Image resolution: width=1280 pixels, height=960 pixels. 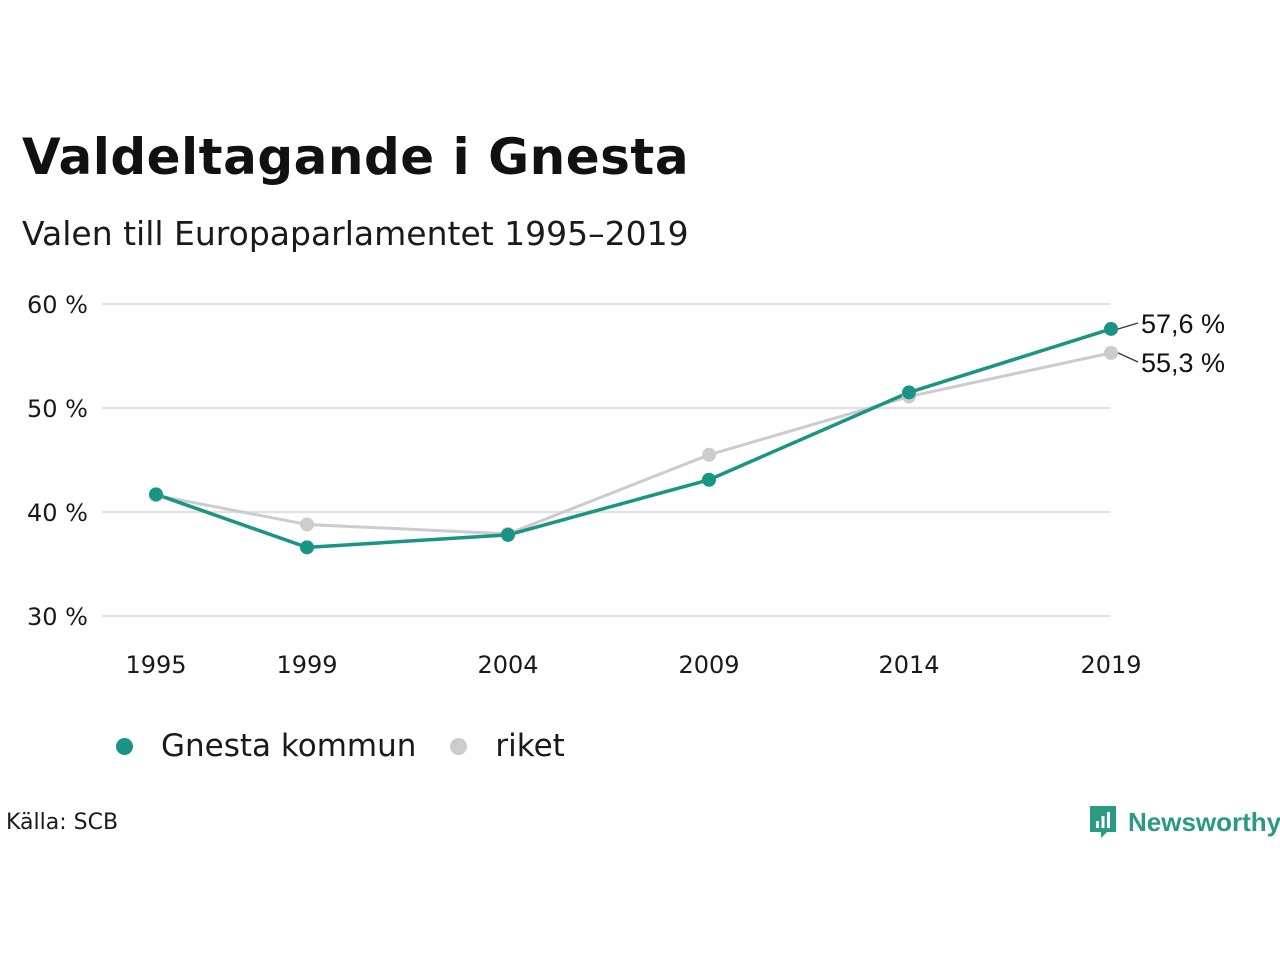 I want to click on legend-item-riket: riket, so click(x=507, y=746).